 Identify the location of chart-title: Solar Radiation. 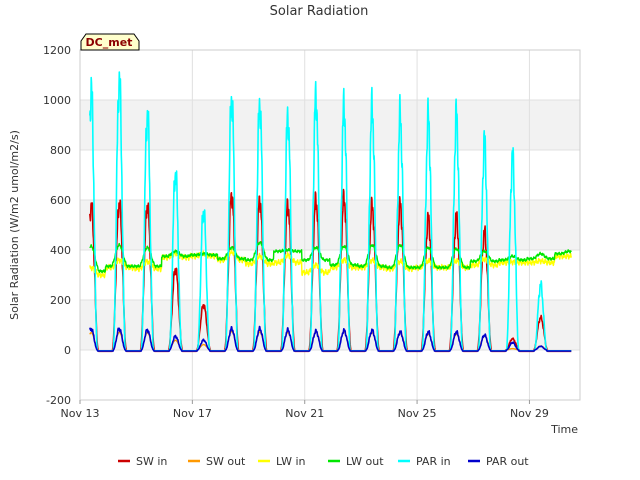
(319, 11).